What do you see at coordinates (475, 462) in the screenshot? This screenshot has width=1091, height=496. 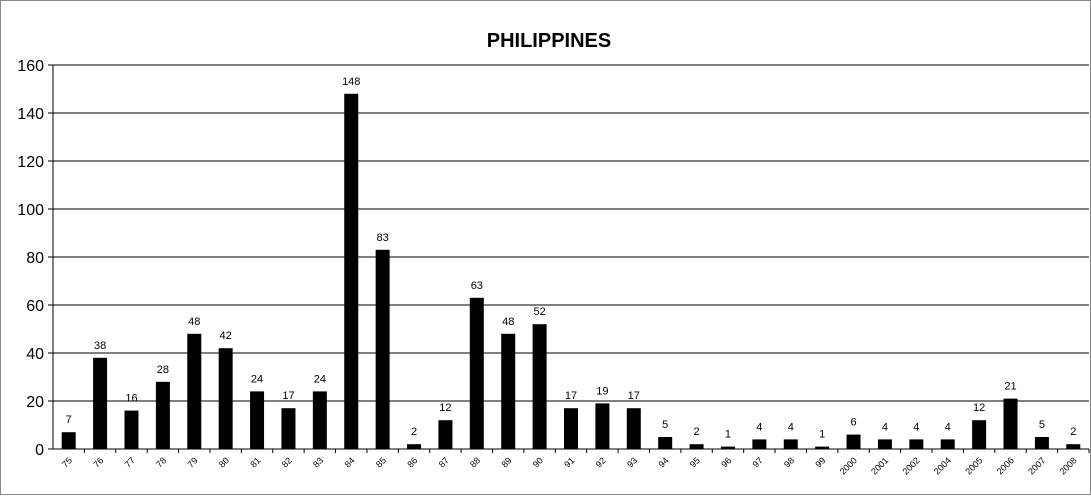 I see `x-tick-label: 88` at bounding box center [475, 462].